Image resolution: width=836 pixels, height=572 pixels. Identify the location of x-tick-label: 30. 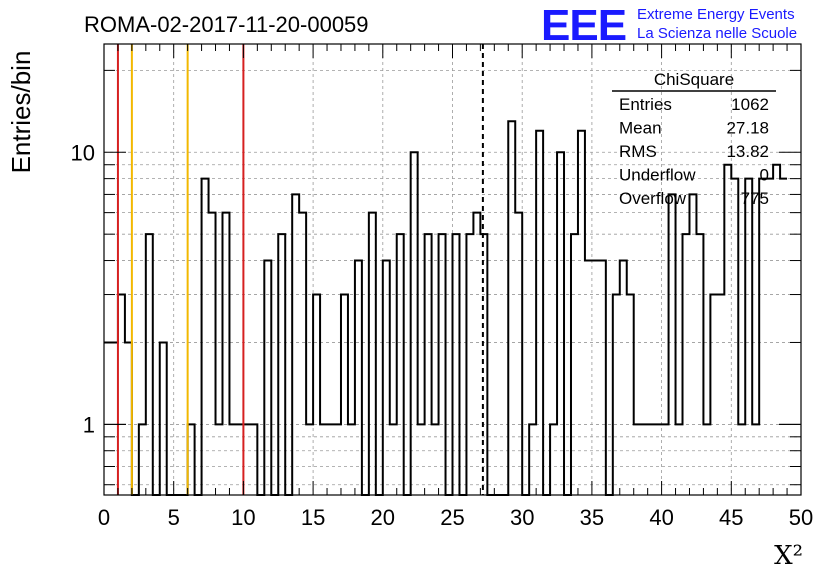
(522, 517).